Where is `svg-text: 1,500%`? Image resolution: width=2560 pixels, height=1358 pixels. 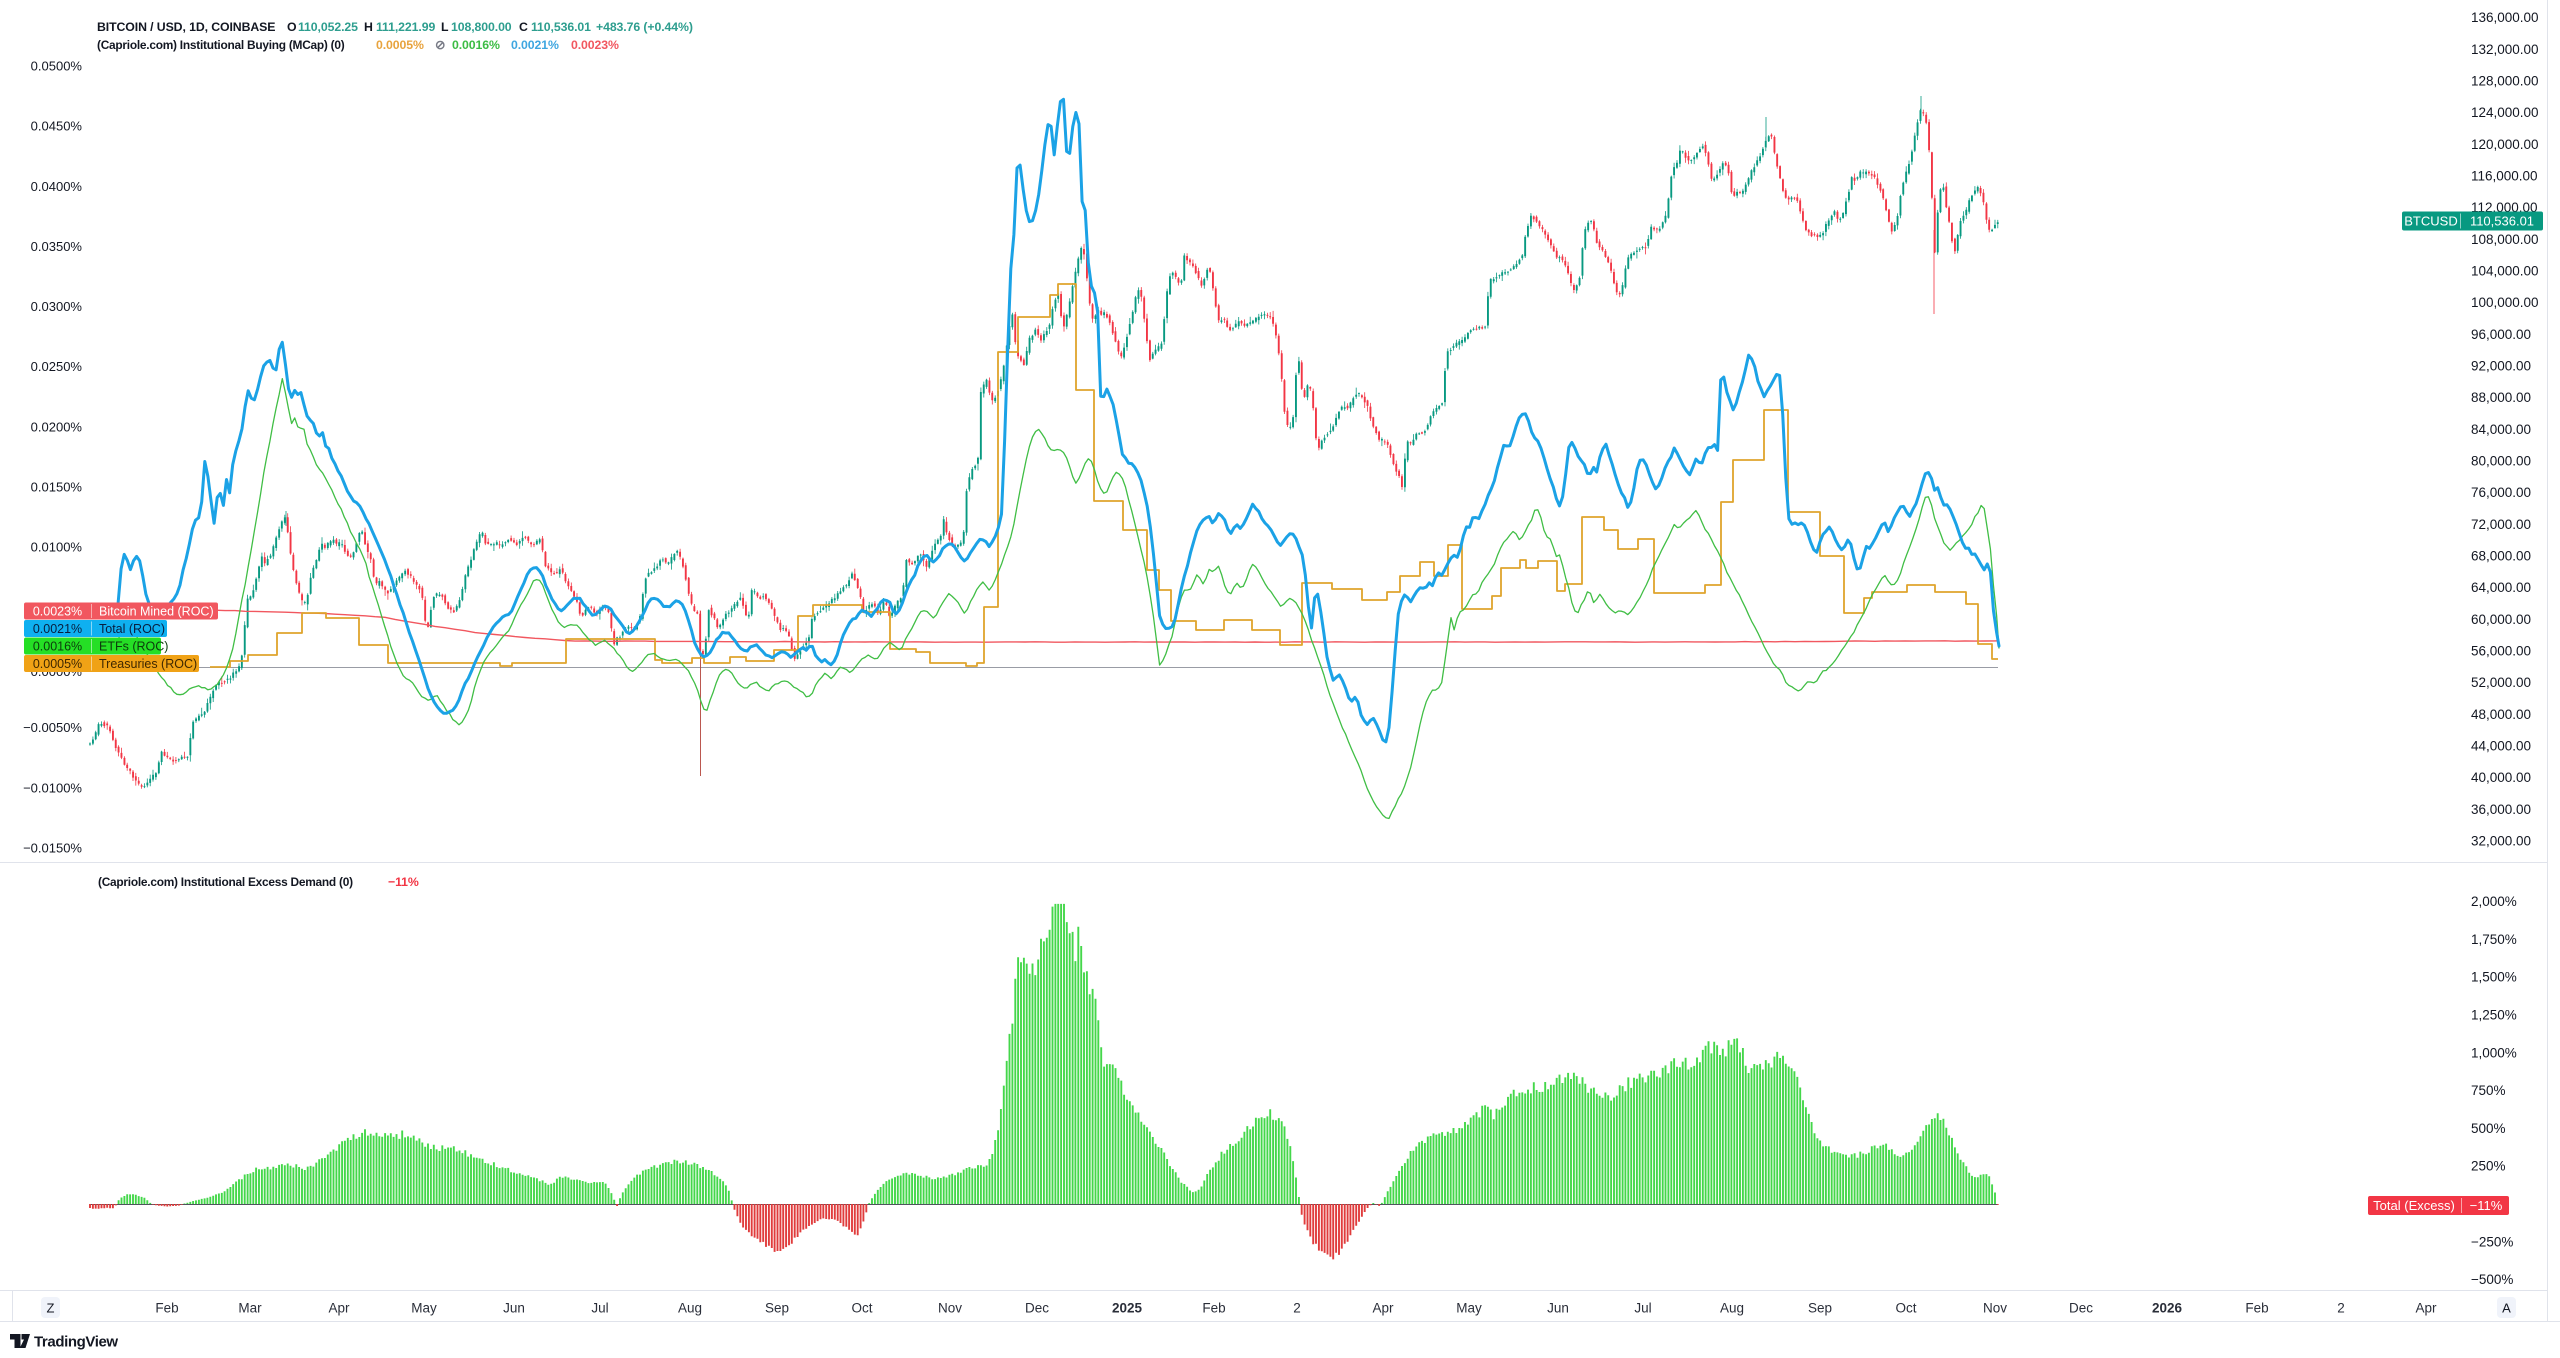 svg-text: 1,500% is located at coordinates (2494, 977).